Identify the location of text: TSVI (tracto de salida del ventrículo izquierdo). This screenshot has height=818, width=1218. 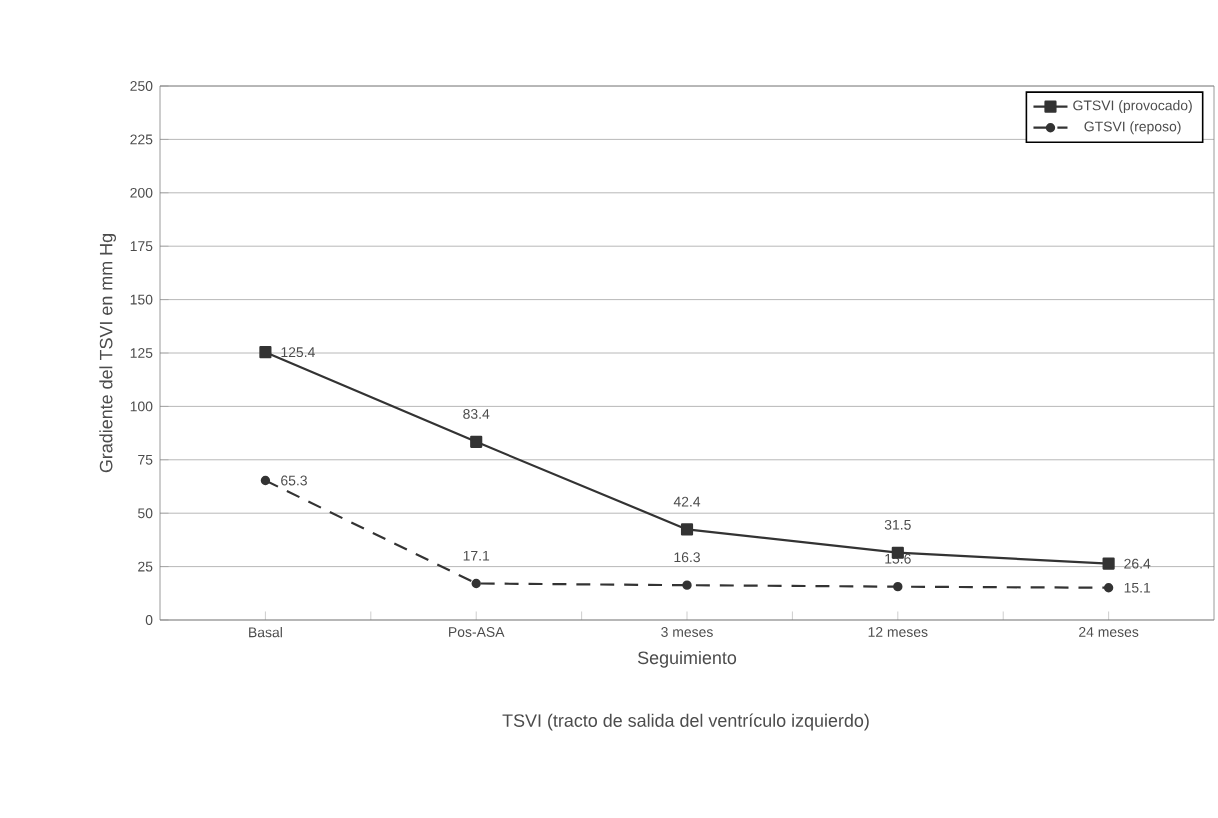
(685, 722).